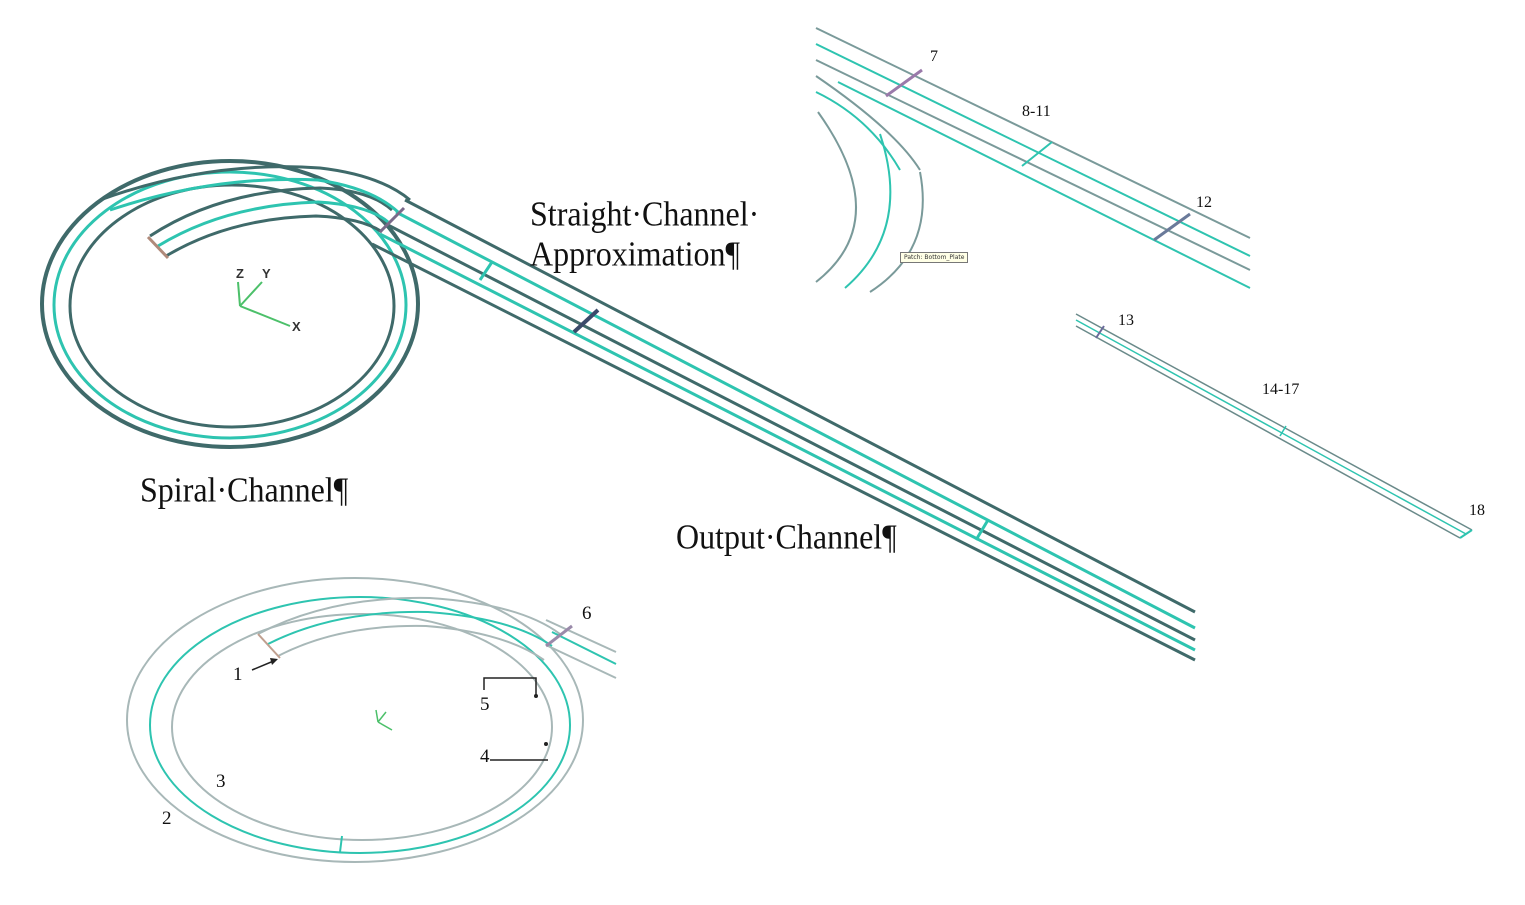 The width and height of the screenshot is (1525, 905). Describe the element at coordinates (485, 704) in the screenshot. I see `label-5: 5` at that location.